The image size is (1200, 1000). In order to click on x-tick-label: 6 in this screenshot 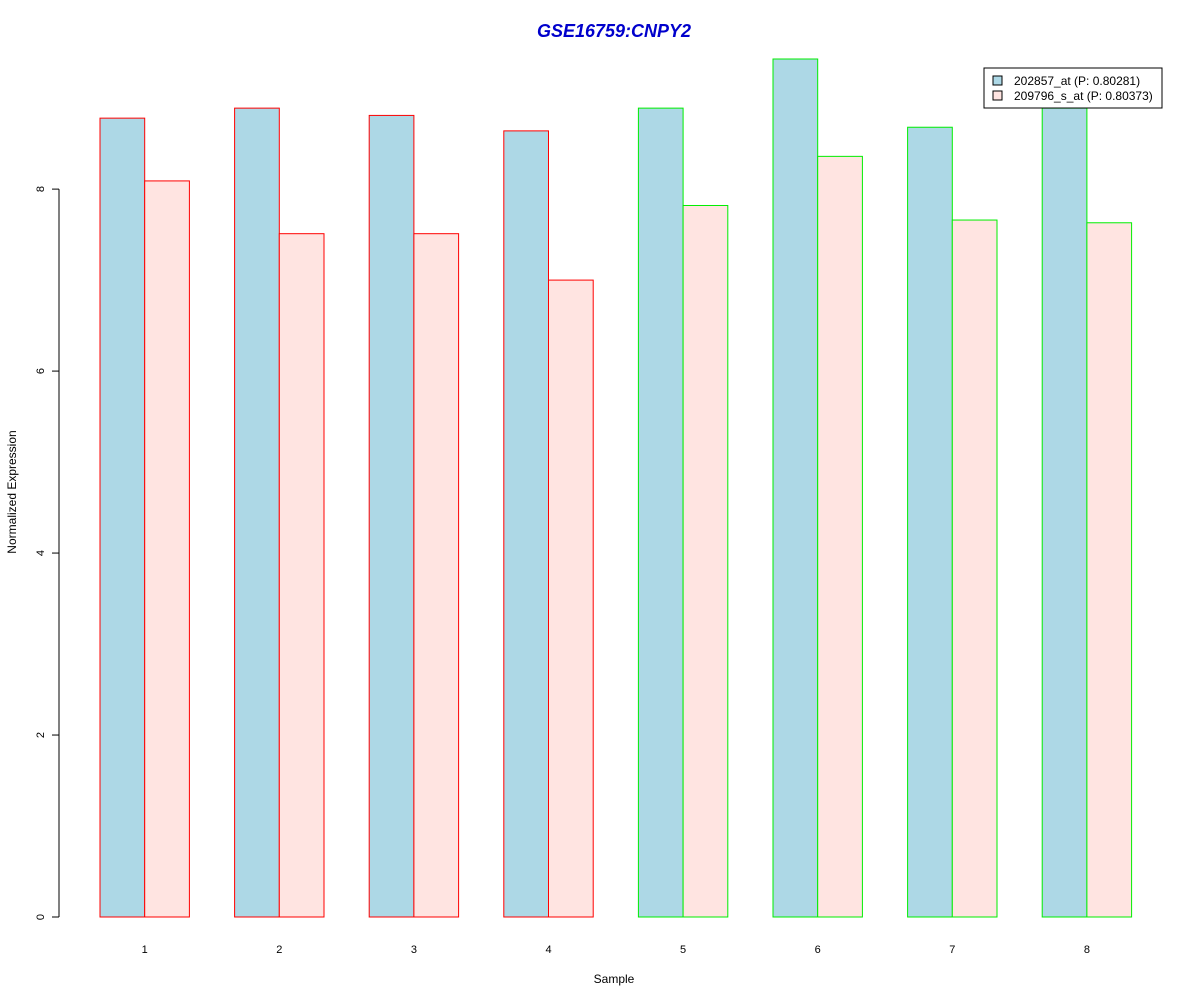, I will do `click(818, 950)`.